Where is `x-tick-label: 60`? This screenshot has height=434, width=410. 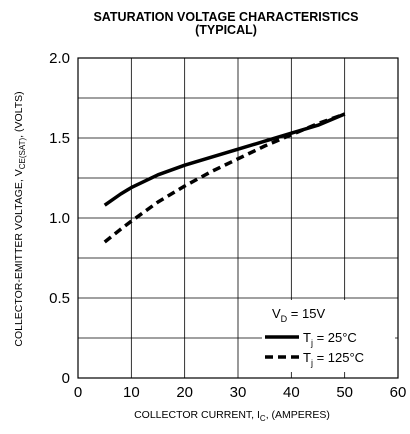 x-tick-label: 60 is located at coordinates (398, 392).